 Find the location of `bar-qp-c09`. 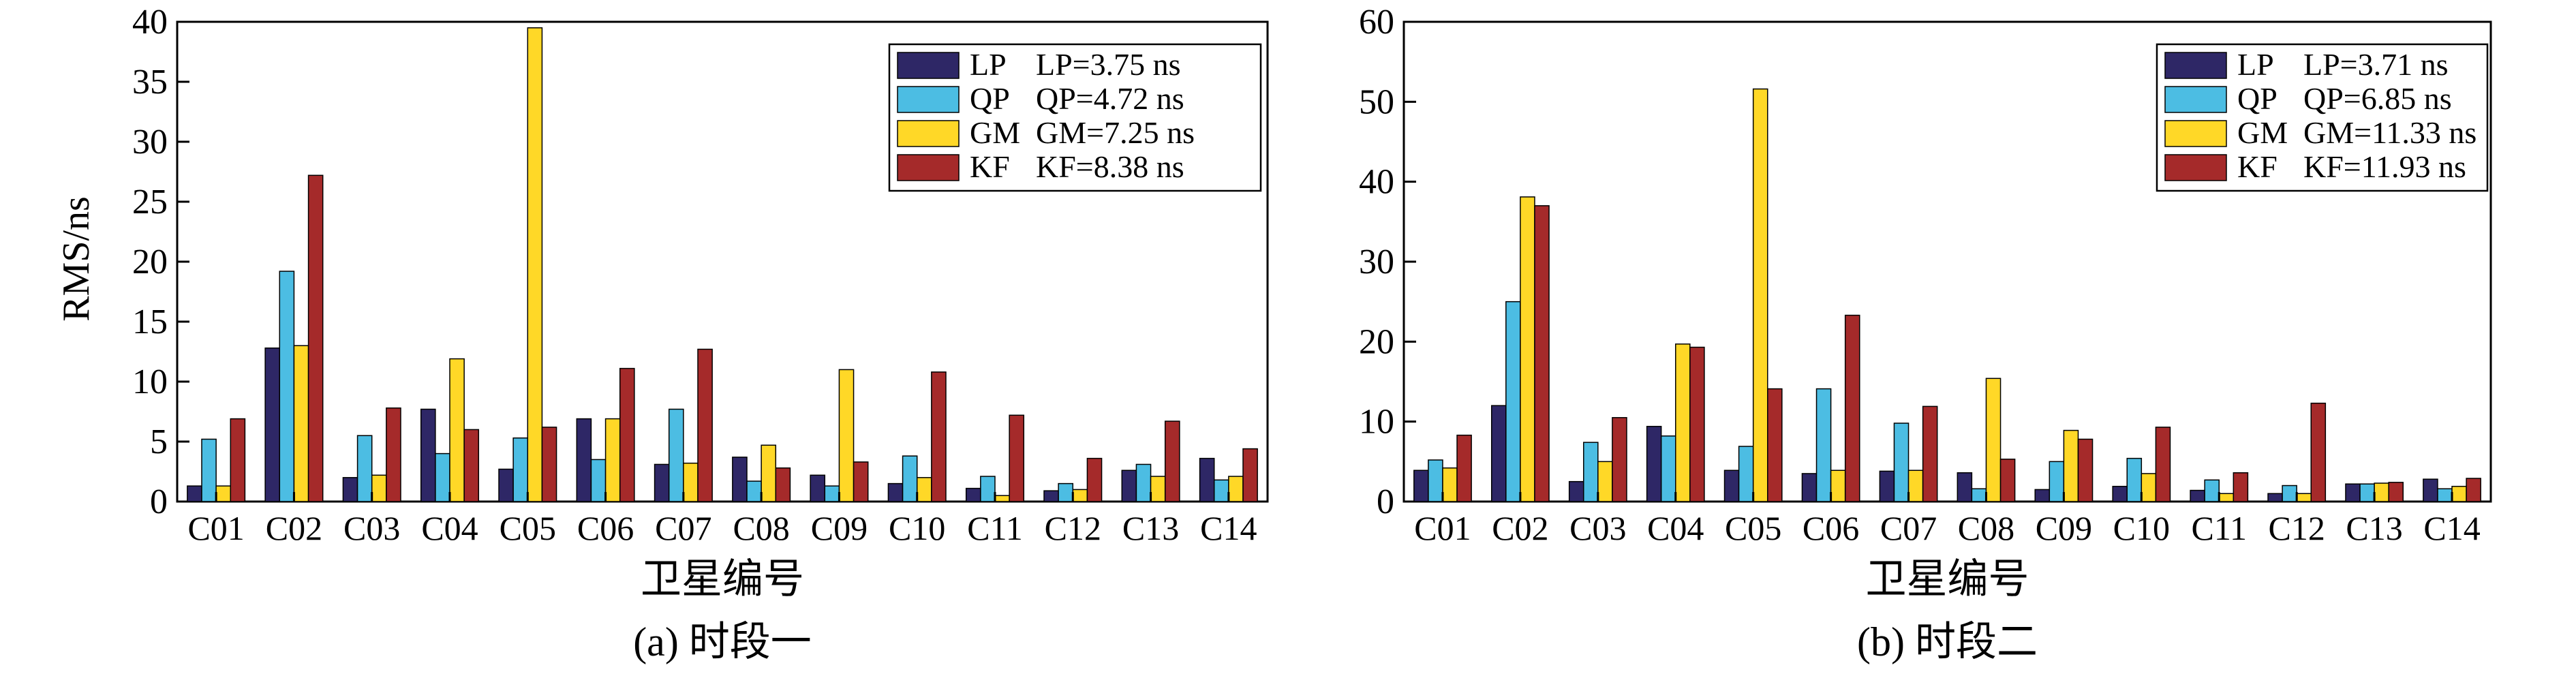

bar-qp-c09 is located at coordinates (832, 493).